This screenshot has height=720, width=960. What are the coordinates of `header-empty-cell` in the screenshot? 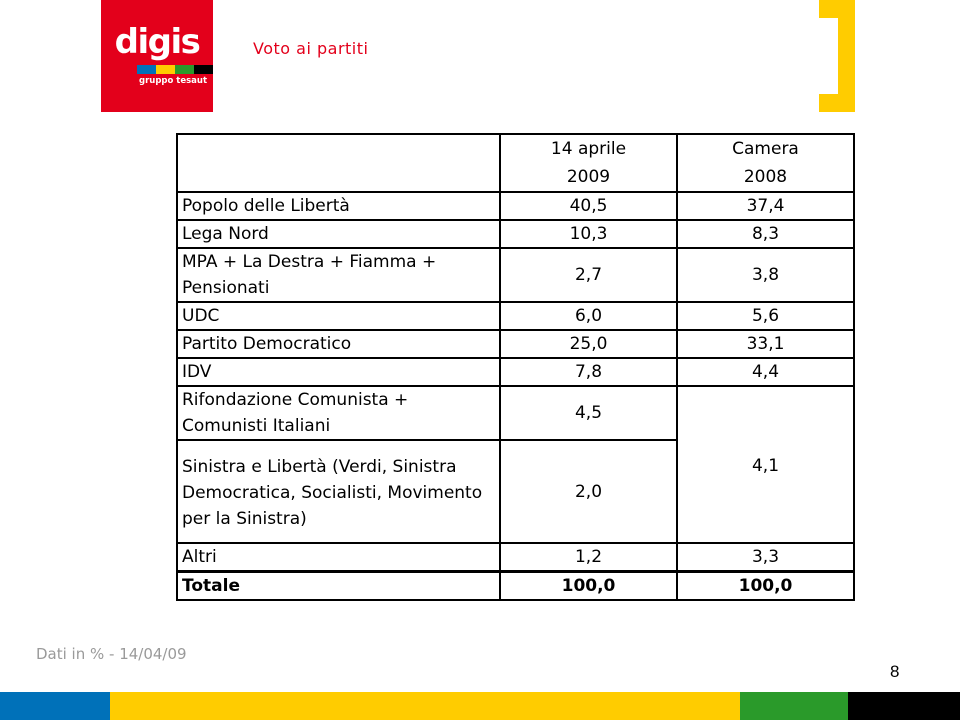 It's located at (338, 163).